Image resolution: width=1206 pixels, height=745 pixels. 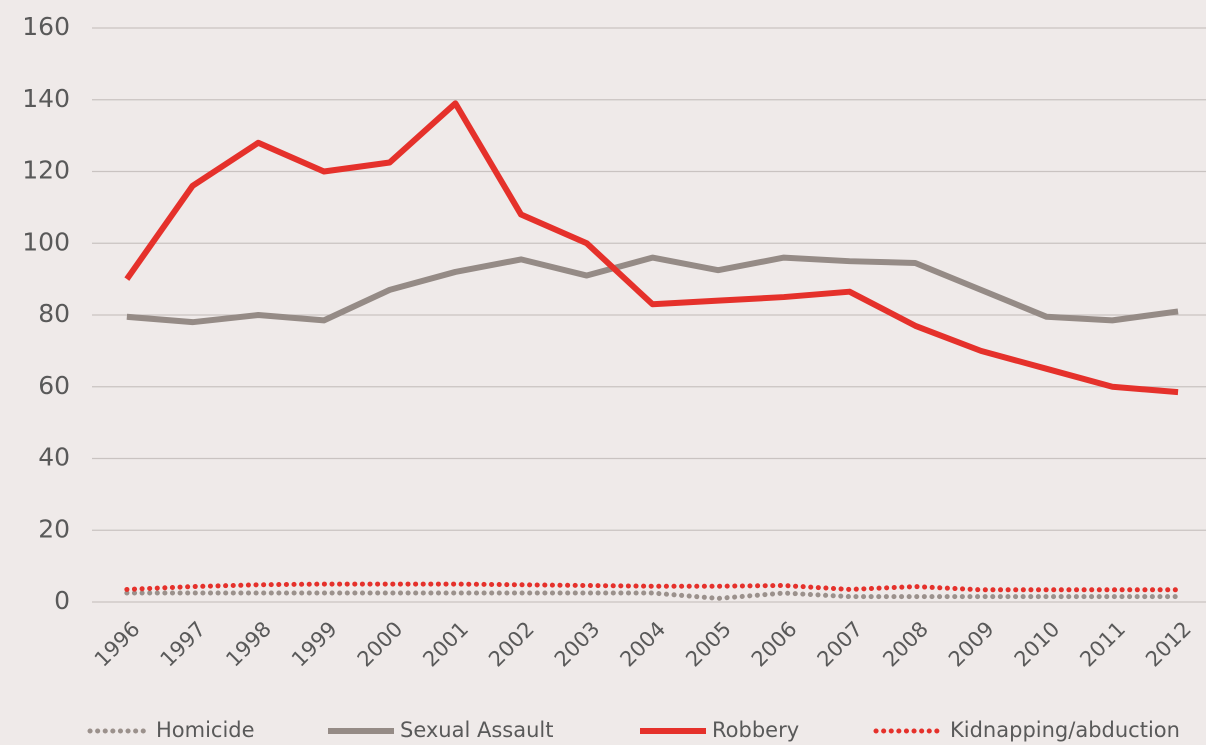 I want to click on y-tick-label: 160, so click(x=46, y=26).